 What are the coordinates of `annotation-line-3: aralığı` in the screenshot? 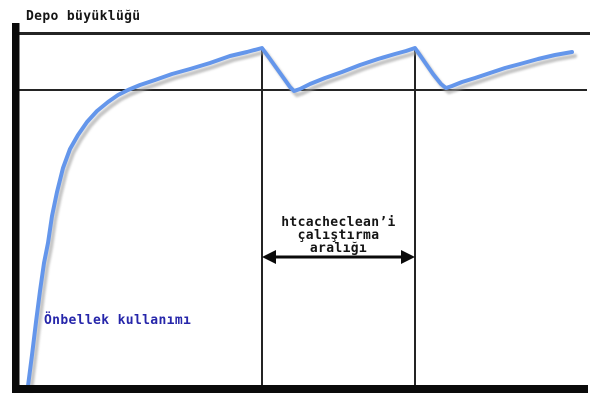 It's located at (338, 248).